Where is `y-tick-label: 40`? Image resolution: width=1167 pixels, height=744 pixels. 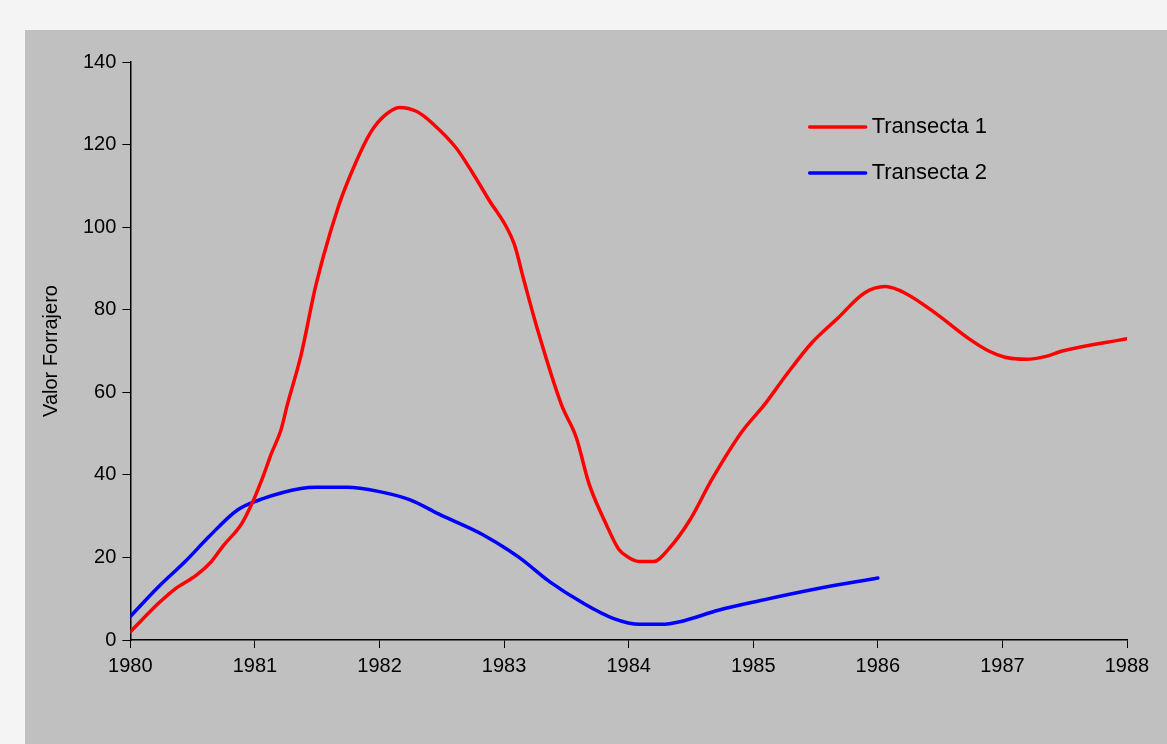
y-tick-label: 40 is located at coordinates (105, 473).